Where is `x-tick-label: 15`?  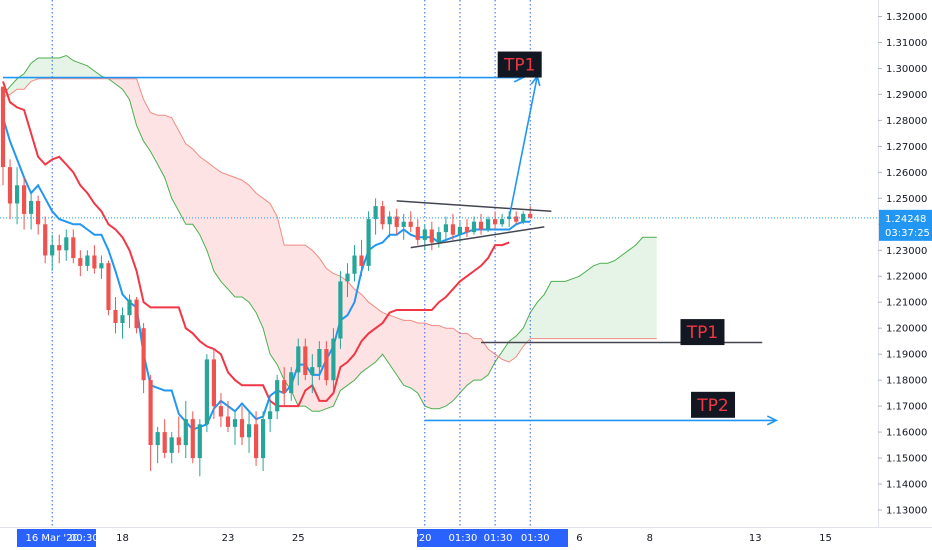
x-tick-label: 15 is located at coordinates (825, 538).